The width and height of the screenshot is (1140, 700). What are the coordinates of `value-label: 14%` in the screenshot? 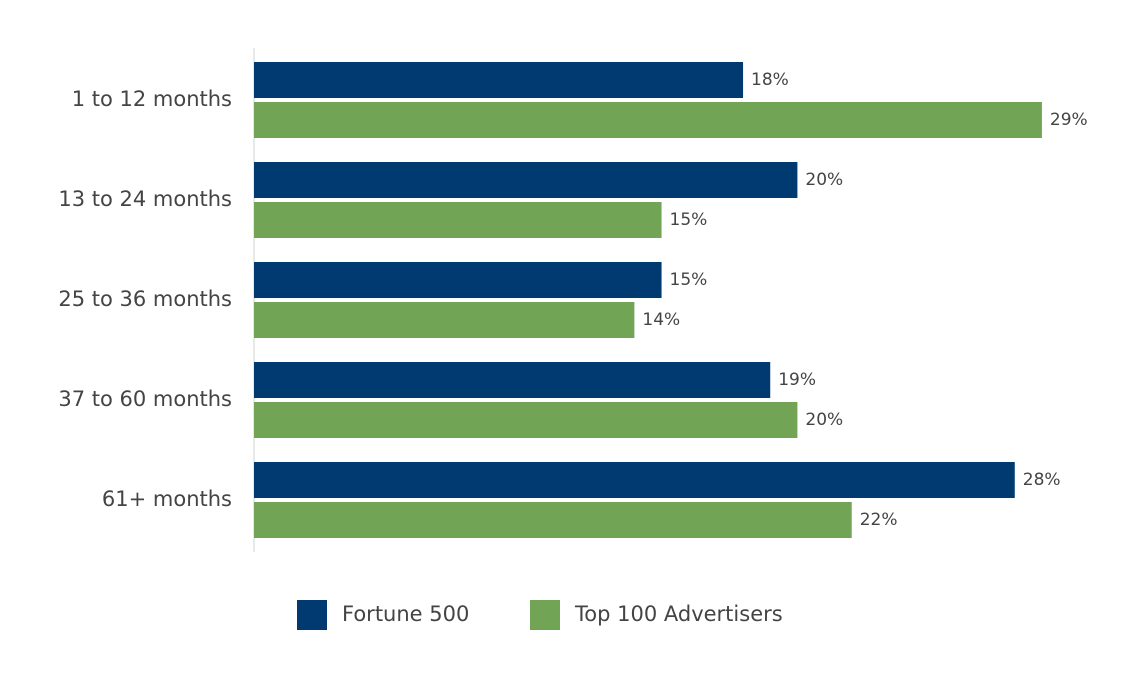 It's located at (661, 320).